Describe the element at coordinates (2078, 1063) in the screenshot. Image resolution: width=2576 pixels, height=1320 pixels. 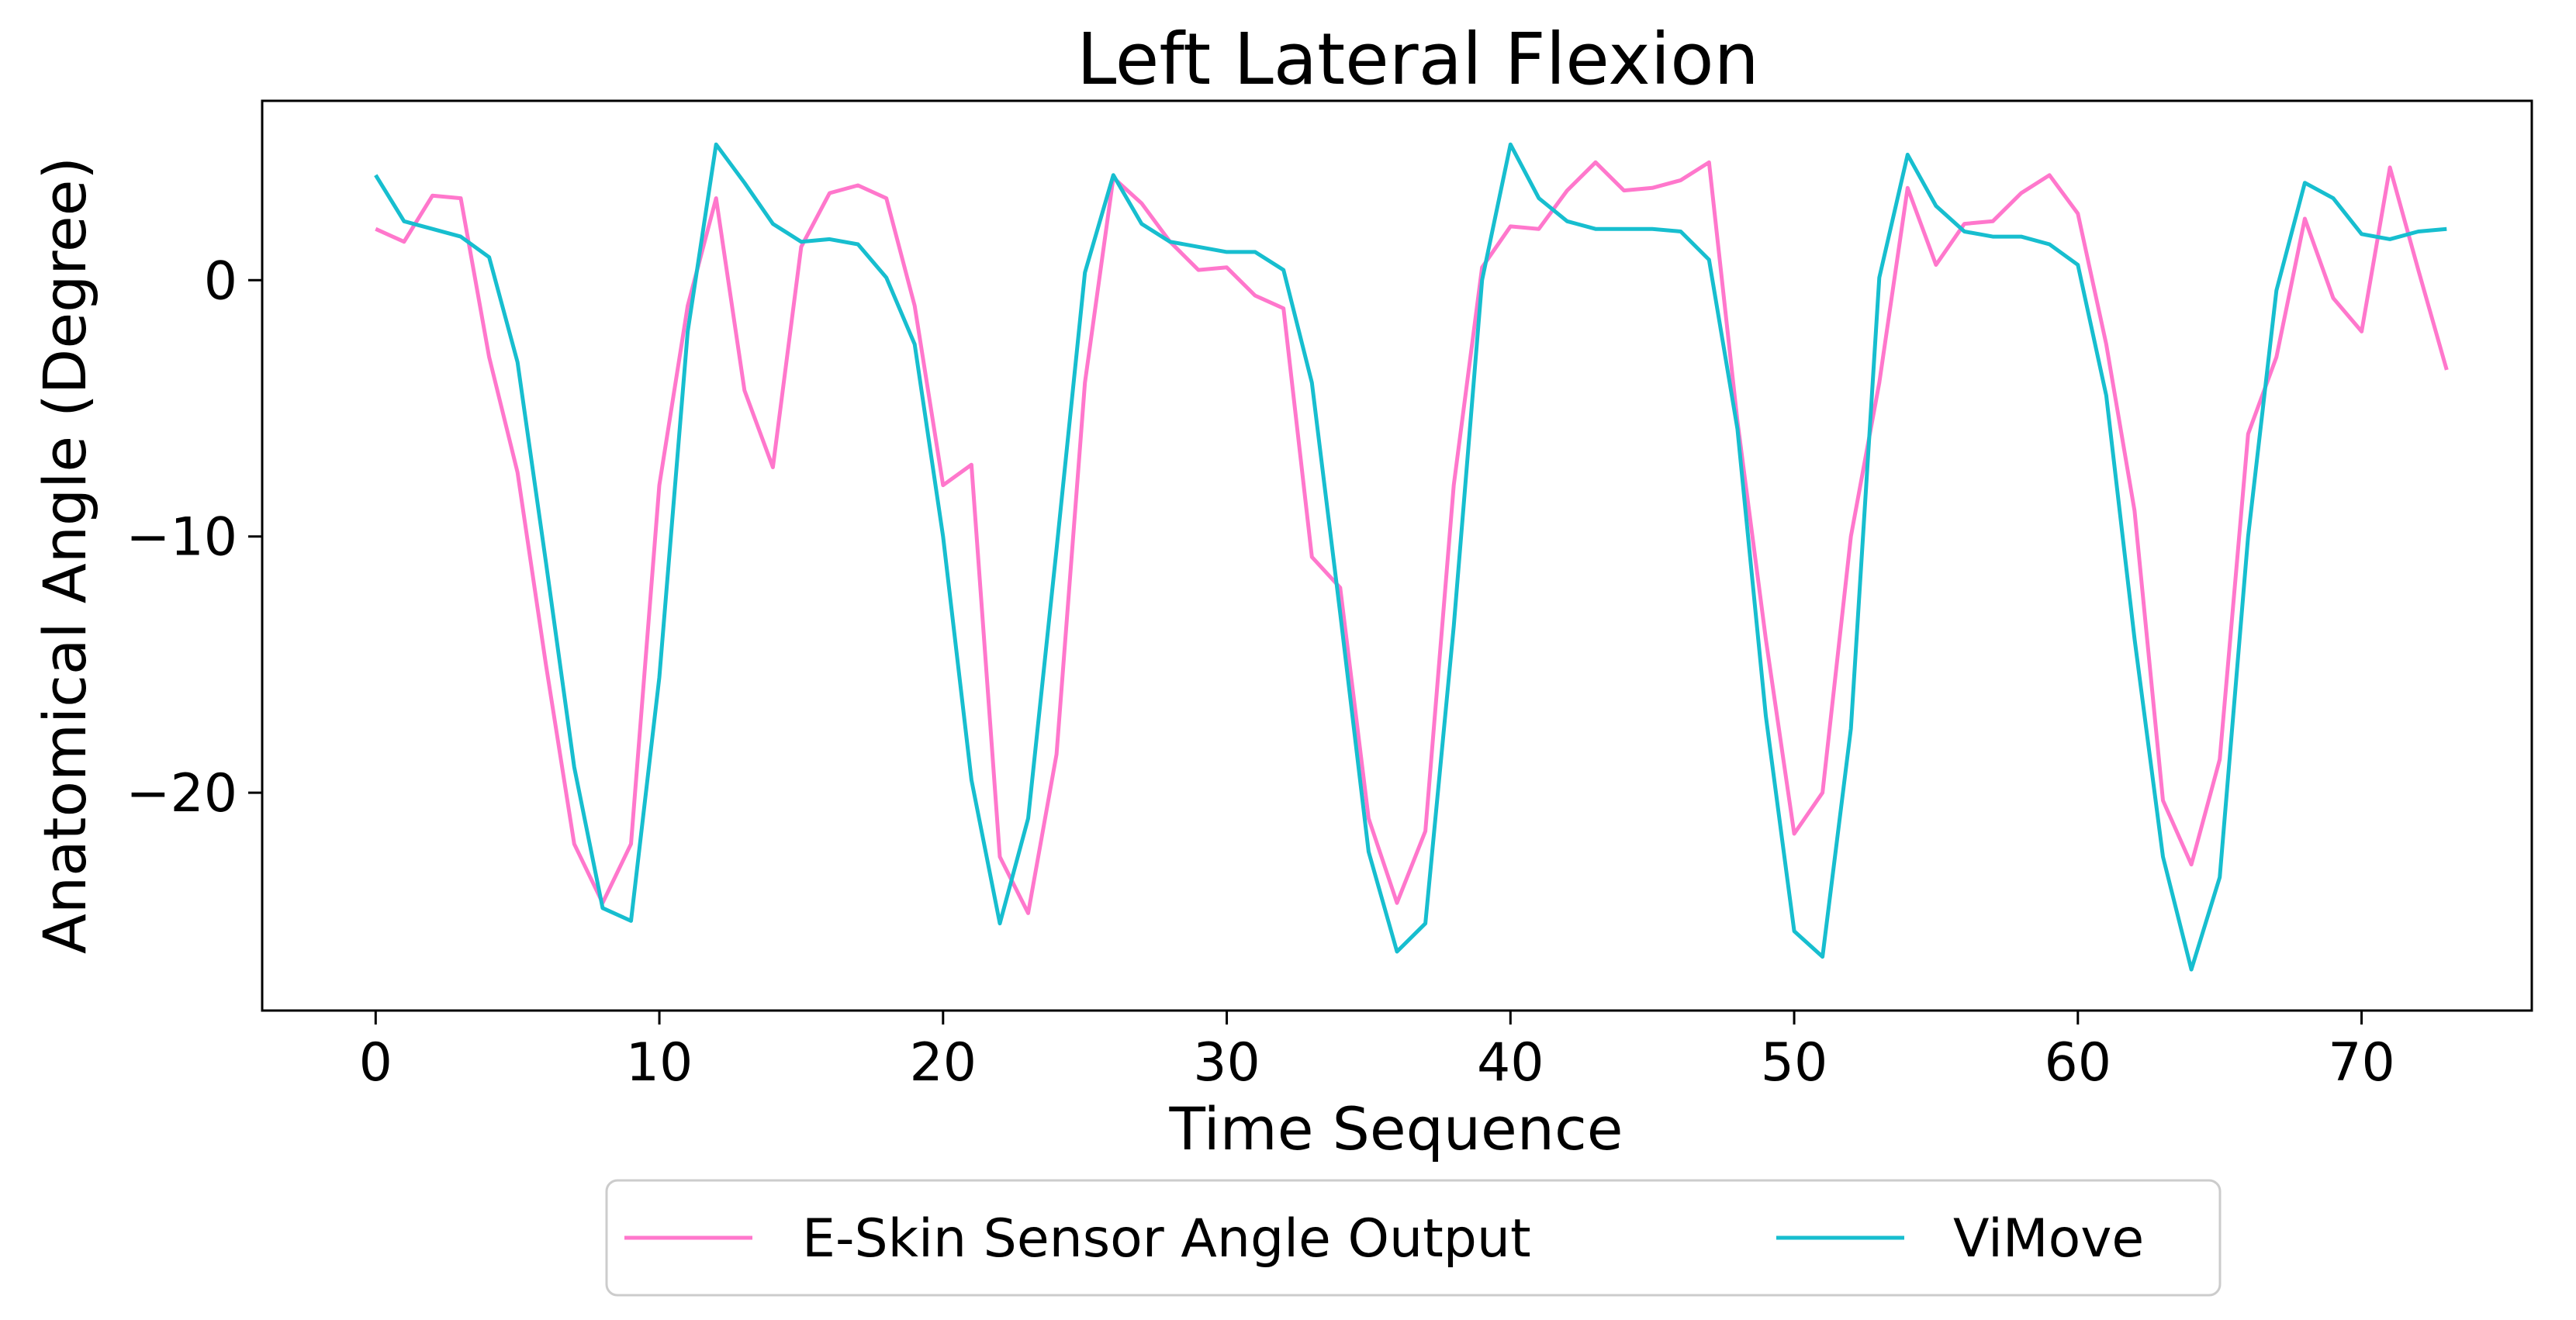
I see `x-tick-label-6: 60` at that location.